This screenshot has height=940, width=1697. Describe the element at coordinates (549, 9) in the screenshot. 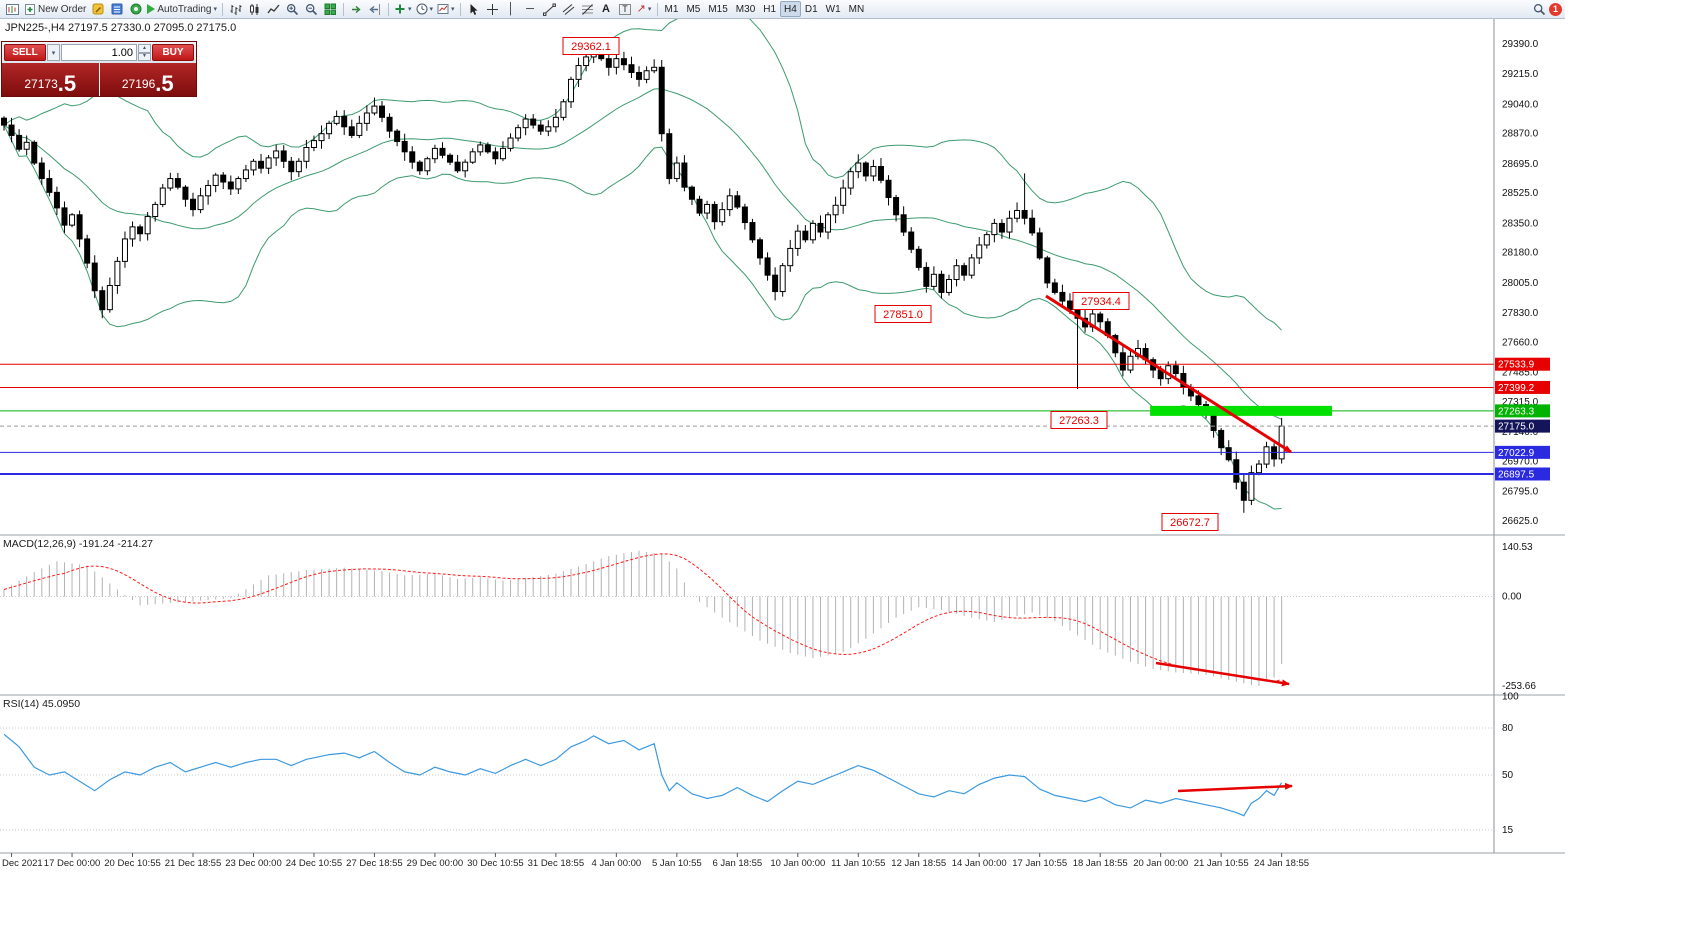

I see `trendline-tool-icon` at that location.